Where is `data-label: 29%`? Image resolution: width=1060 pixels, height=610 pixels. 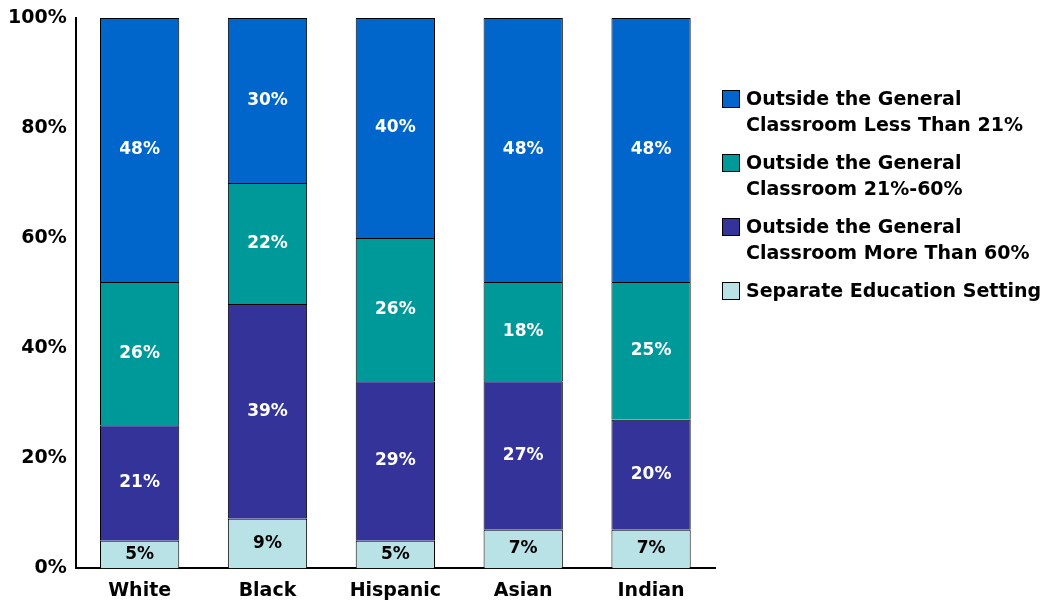
data-label: 29% is located at coordinates (395, 459).